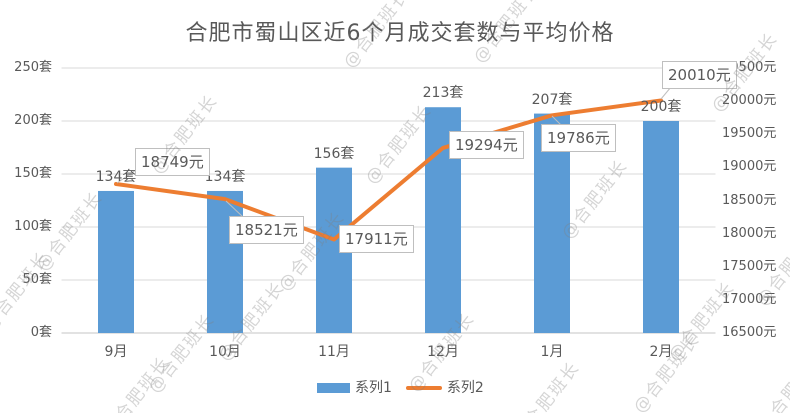 This screenshot has height=413, width=790. I want to click on legend-series2-label: 系列2, so click(465, 388).